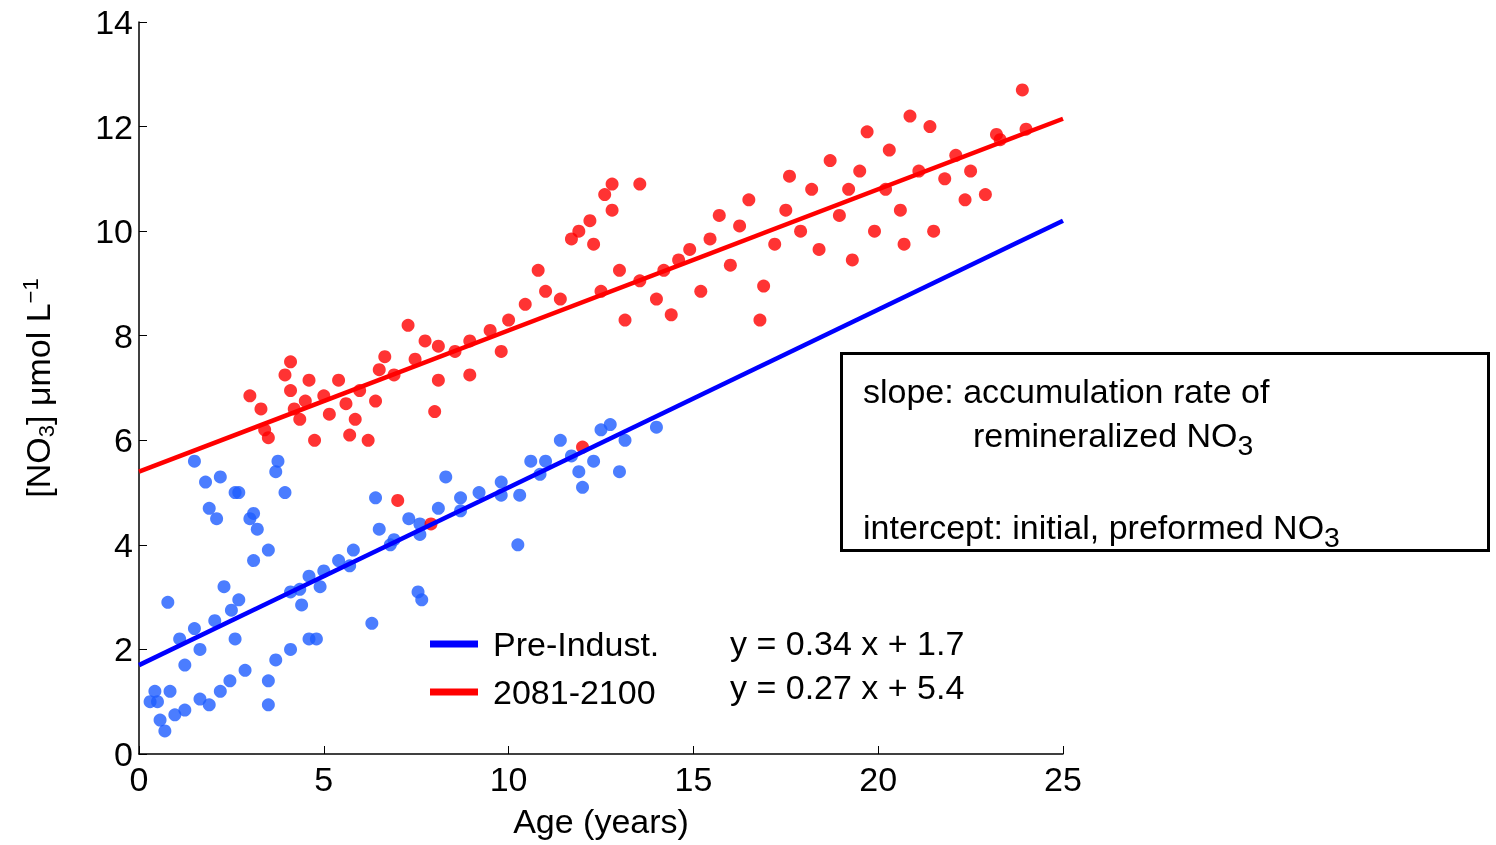  What do you see at coordinates (1063, 779) in the screenshot?
I see `x-tick-label: 25` at bounding box center [1063, 779].